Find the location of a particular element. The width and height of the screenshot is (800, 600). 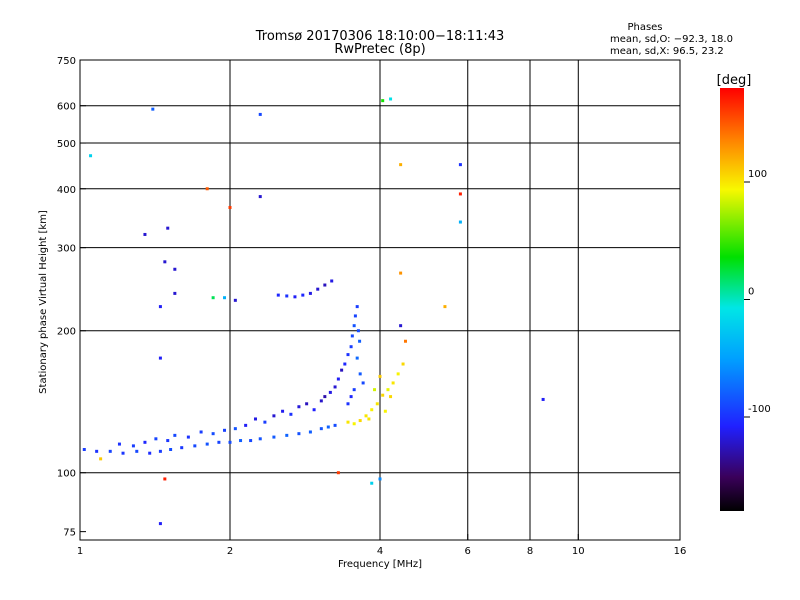

colorbar-tick-label: 0 is located at coordinates (751, 292).